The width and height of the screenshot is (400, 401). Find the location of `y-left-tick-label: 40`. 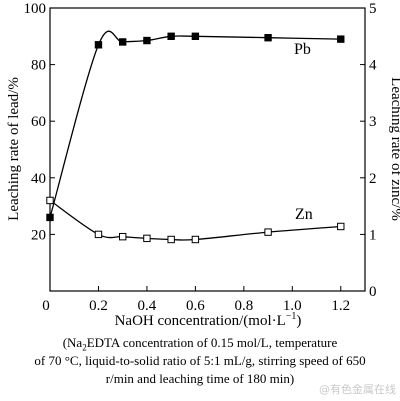

y-left-tick-label: 40 is located at coordinates (38, 179).